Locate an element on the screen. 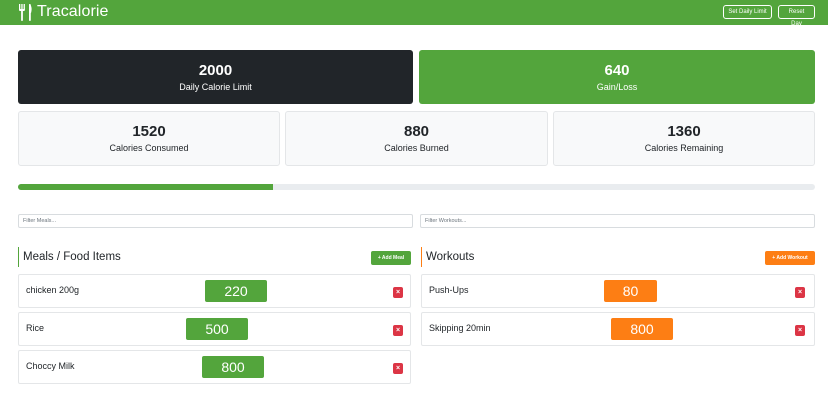  workout-item-calories: 80 is located at coordinates (630, 291).